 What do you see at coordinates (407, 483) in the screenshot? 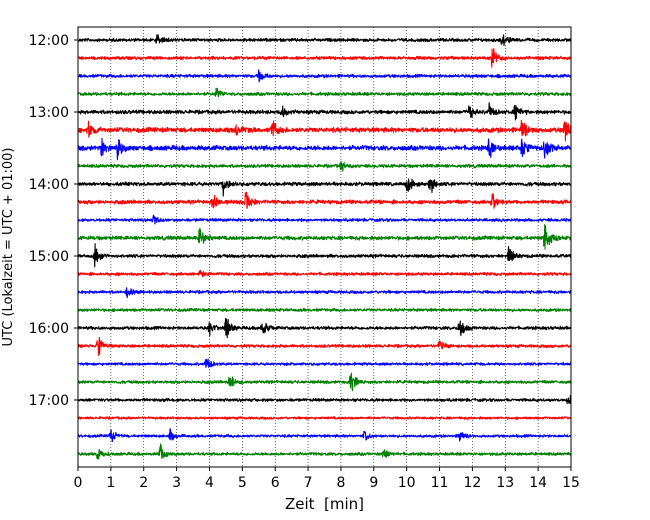
I see `x-tick-label: 10` at bounding box center [407, 483].